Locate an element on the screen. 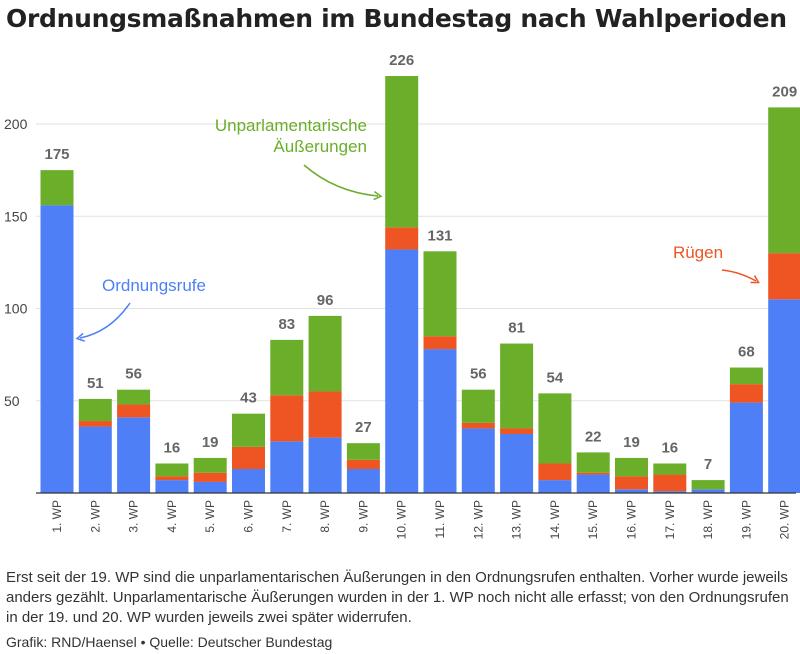  annotation-ordnungsrufe: Ordnungsrufe is located at coordinates (154, 285).